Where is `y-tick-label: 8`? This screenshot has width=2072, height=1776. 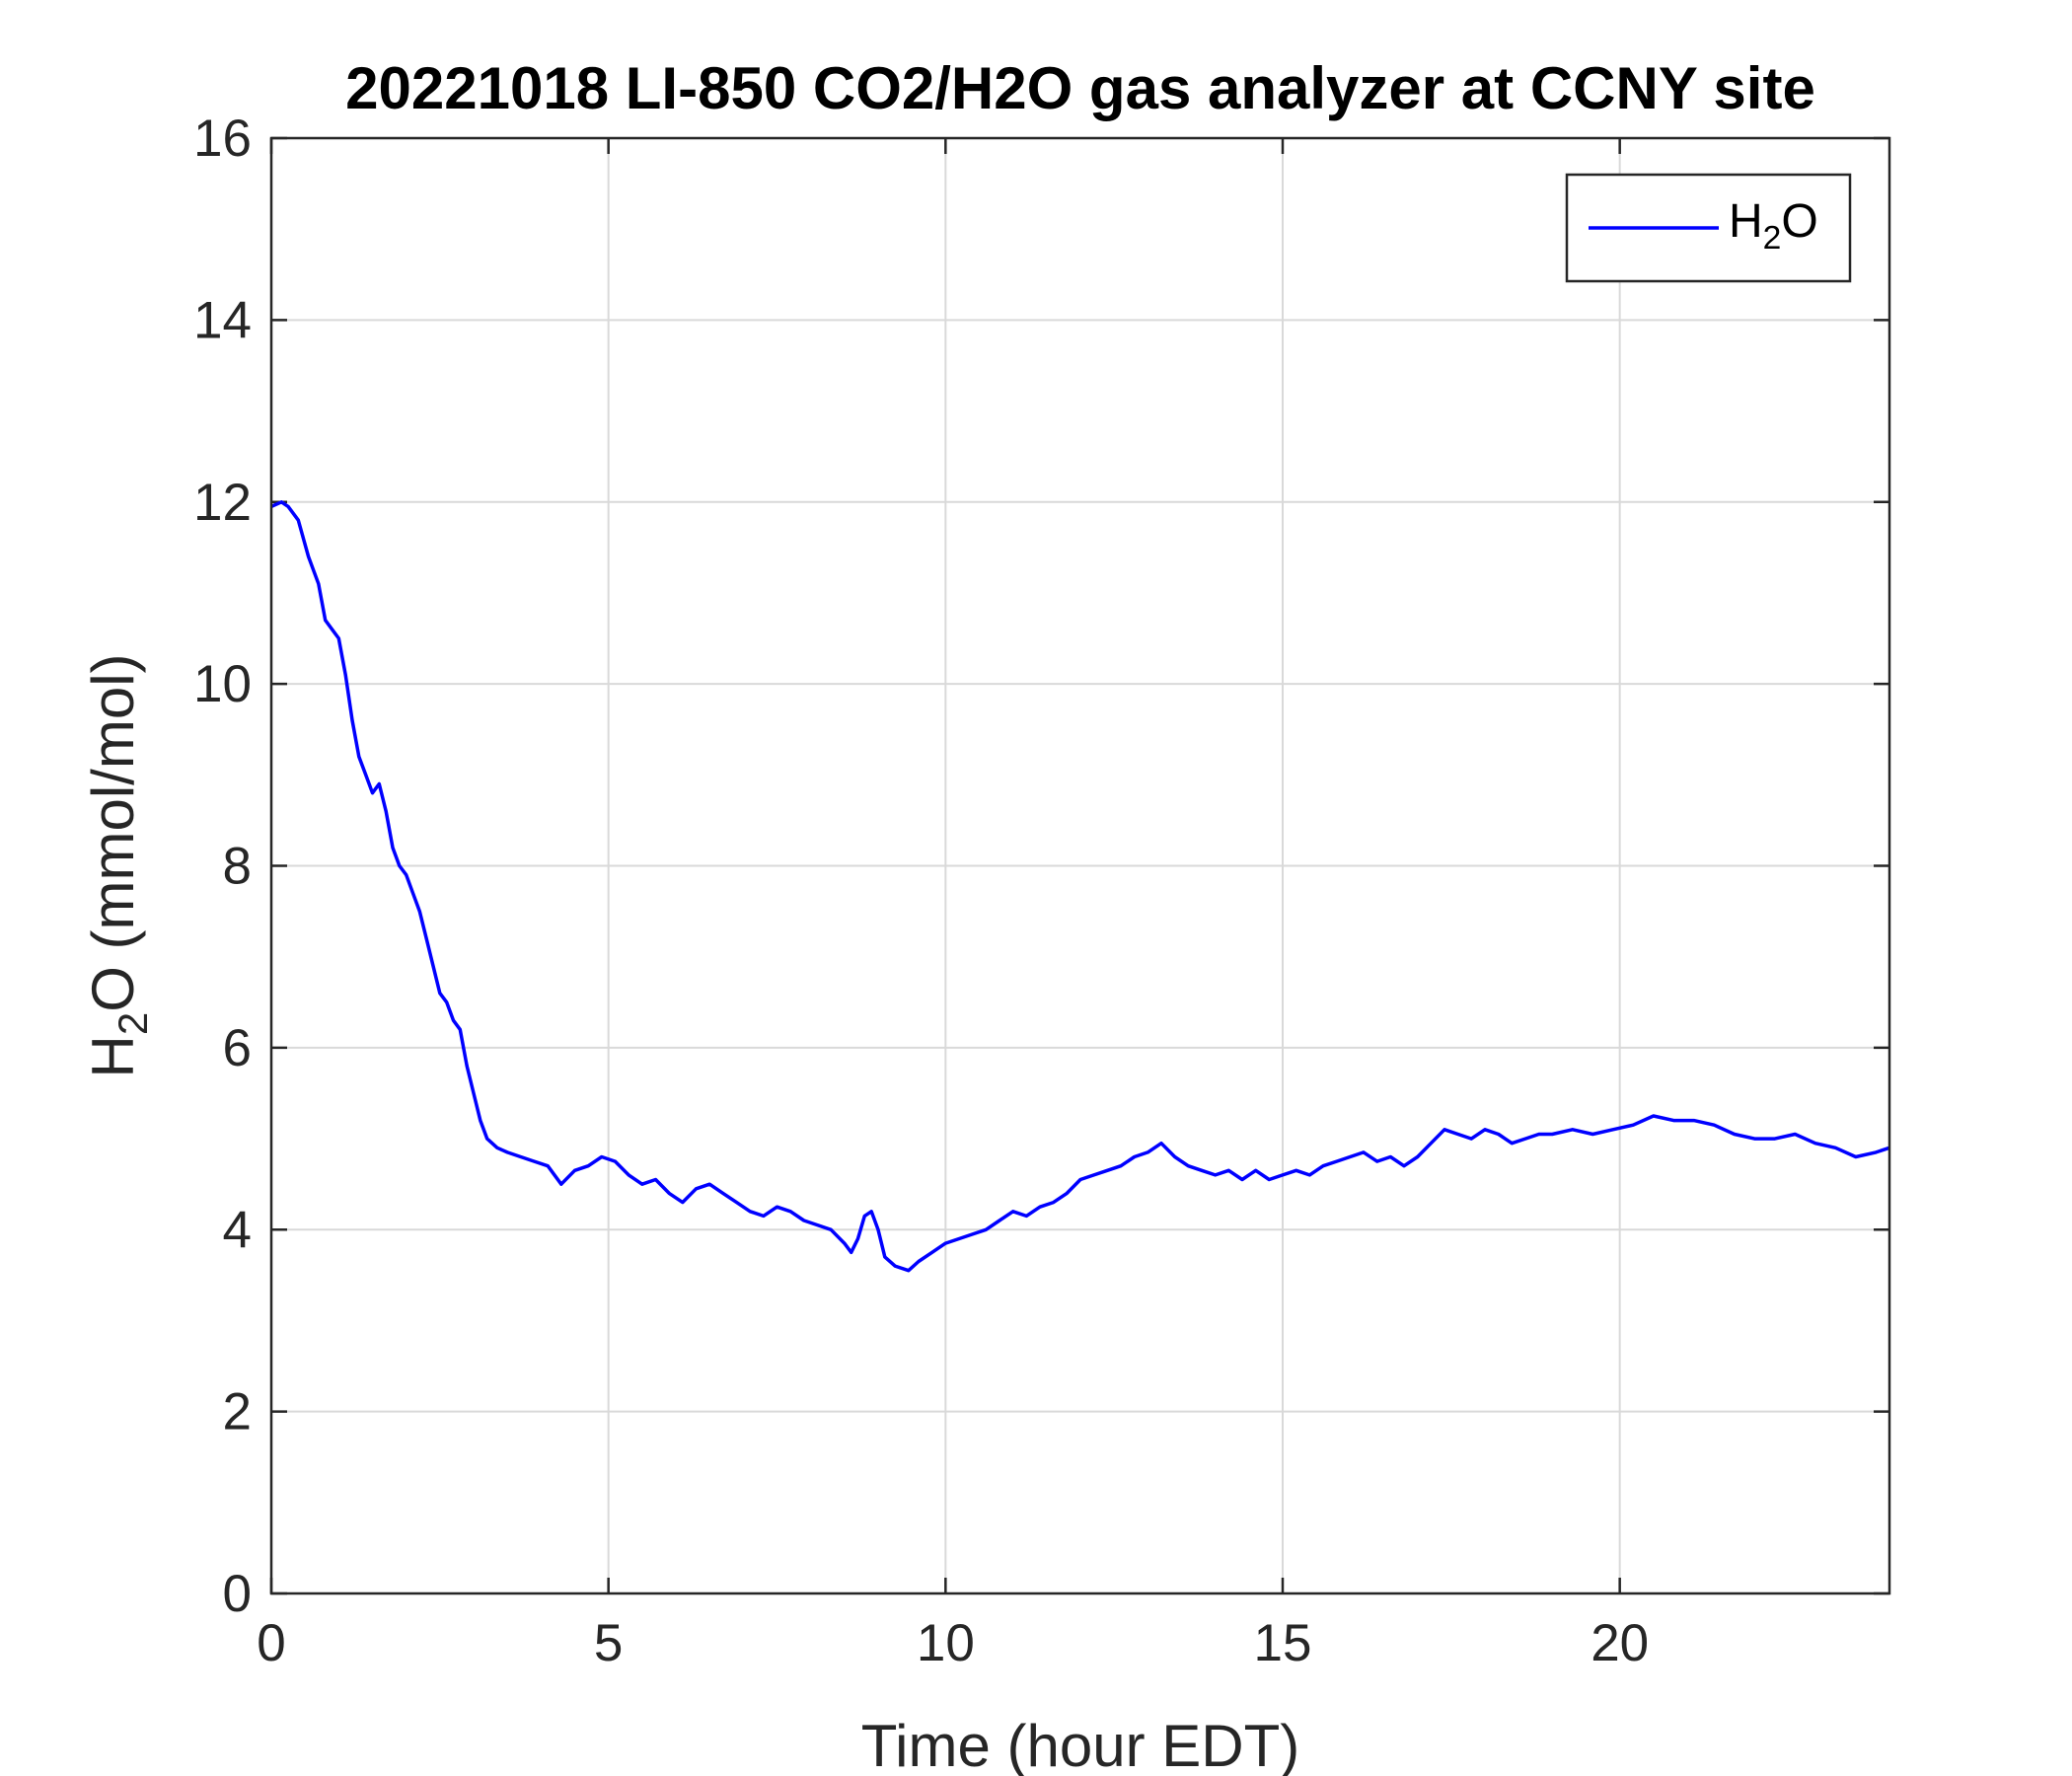
y-tick-label: 8 is located at coordinates (238, 867).